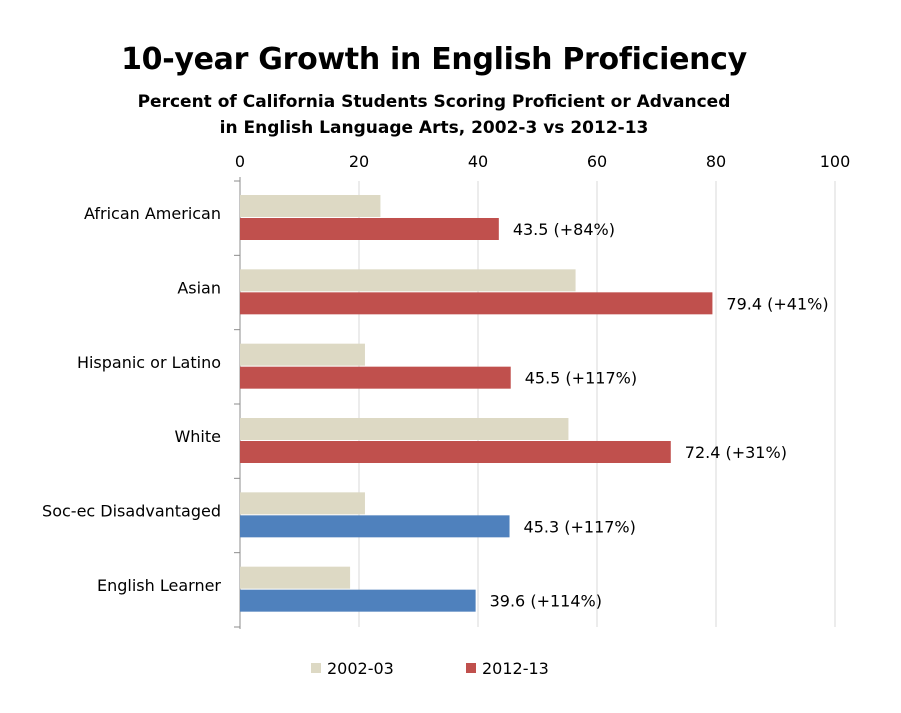 The width and height of the screenshot is (901, 713). Describe the element at coordinates (546, 601) in the screenshot. I see `data-label: 39.6 (+114%)` at that location.